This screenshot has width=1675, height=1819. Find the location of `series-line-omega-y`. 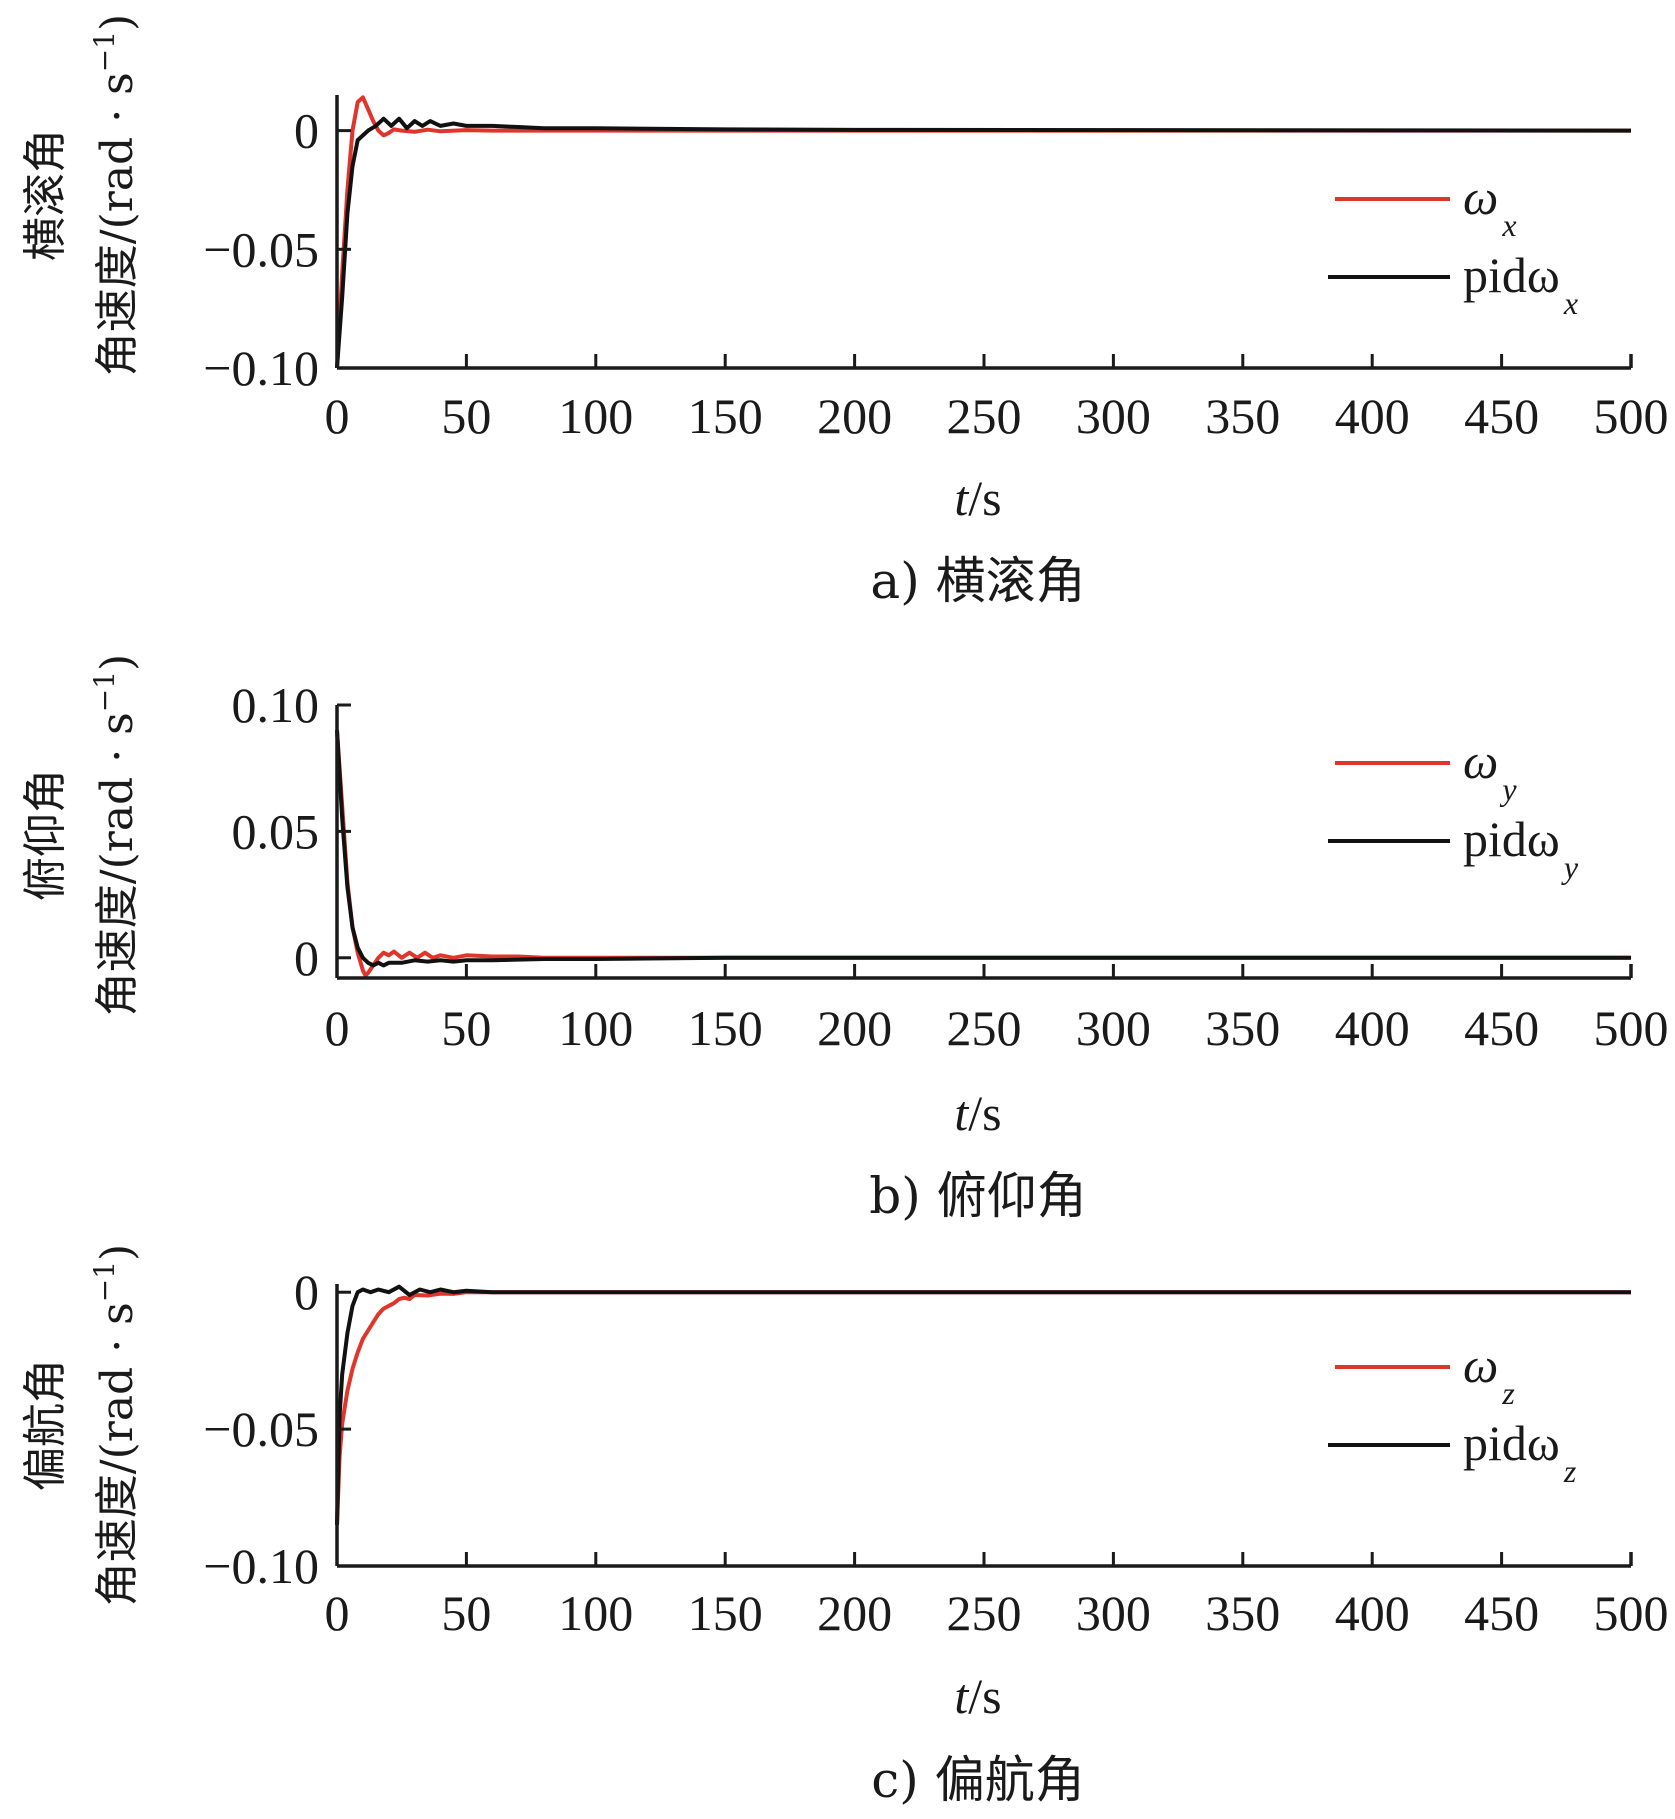

series-line-omega-y is located at coordinates (983, 854).